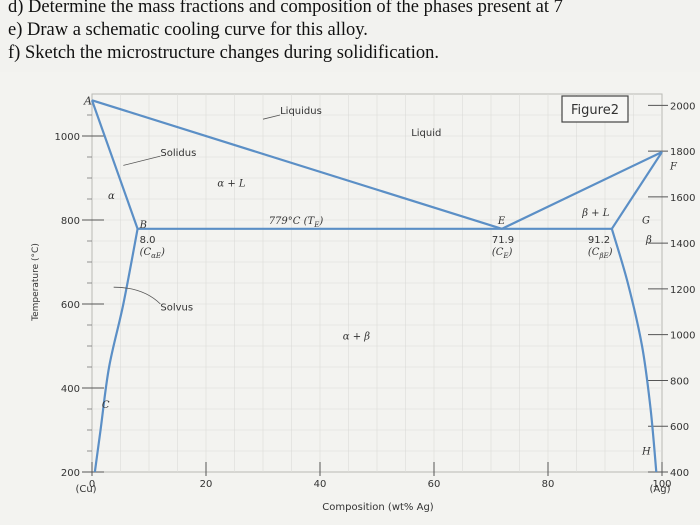  I want to click on figure-badge-box, so click(595, 109).